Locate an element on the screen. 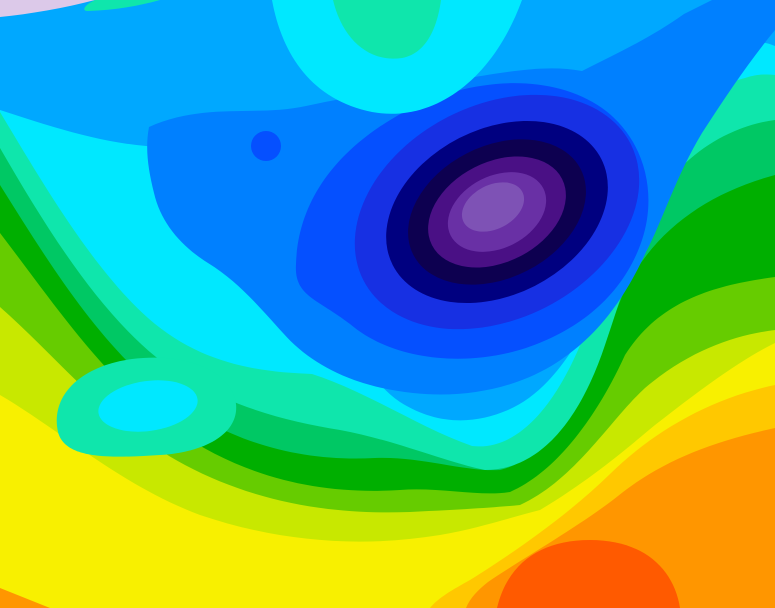 This screenshot has height=608, width=775. sliver-orange-bottom-left is located at coordinates (25, 598).